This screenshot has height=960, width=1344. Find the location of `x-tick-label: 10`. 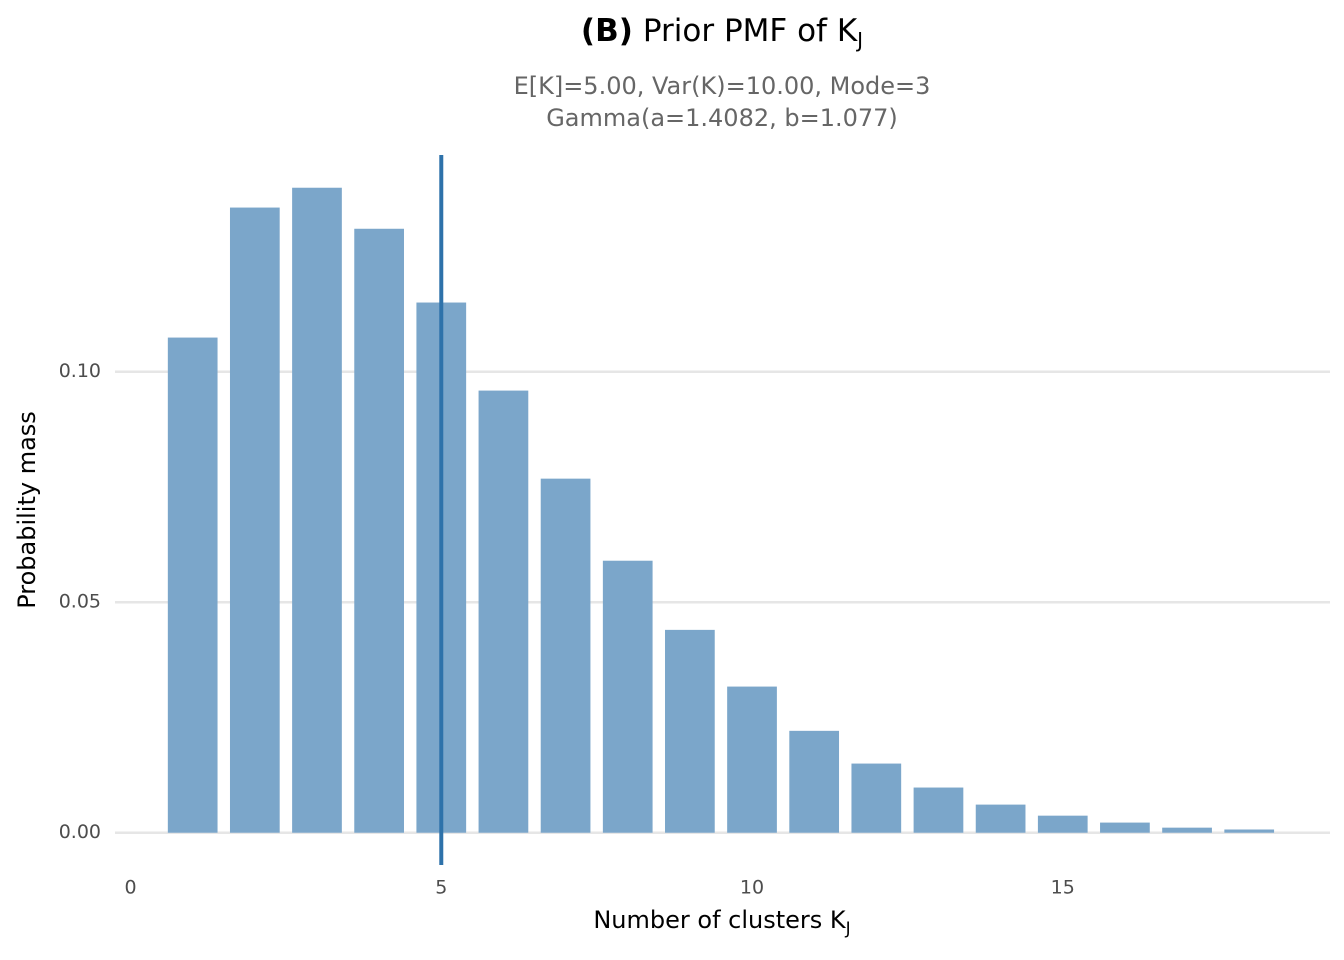

x-tick-label: 10 is located at coordinates (752, 888).